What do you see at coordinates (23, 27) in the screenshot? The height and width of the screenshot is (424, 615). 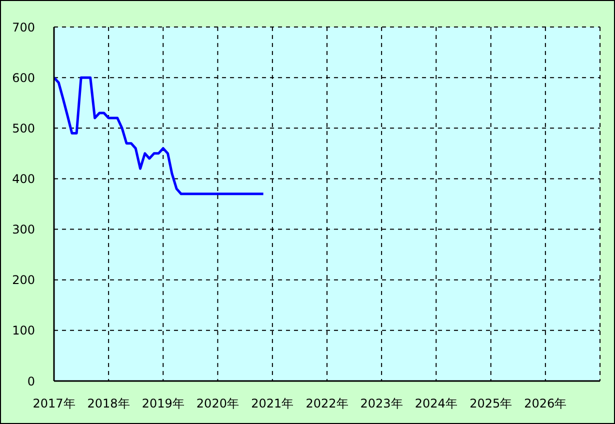 I see `y-tick-label: 700` at bounding box center [23, 27].